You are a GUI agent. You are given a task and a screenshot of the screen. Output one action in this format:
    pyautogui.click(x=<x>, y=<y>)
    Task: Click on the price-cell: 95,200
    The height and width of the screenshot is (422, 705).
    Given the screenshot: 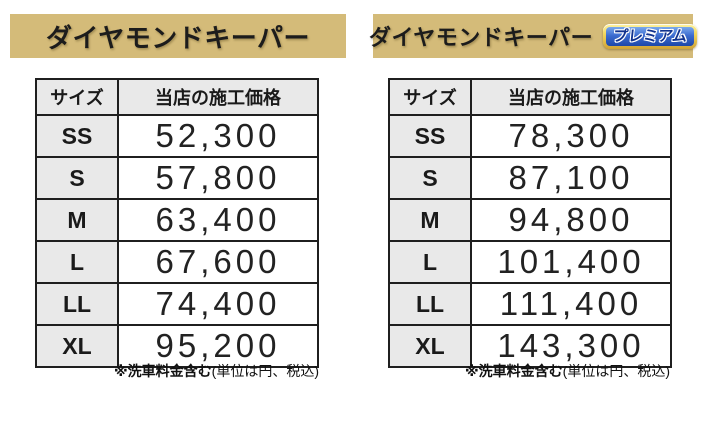 What is the action you would take?
    pyautogui.click(x=218, y=346)
    